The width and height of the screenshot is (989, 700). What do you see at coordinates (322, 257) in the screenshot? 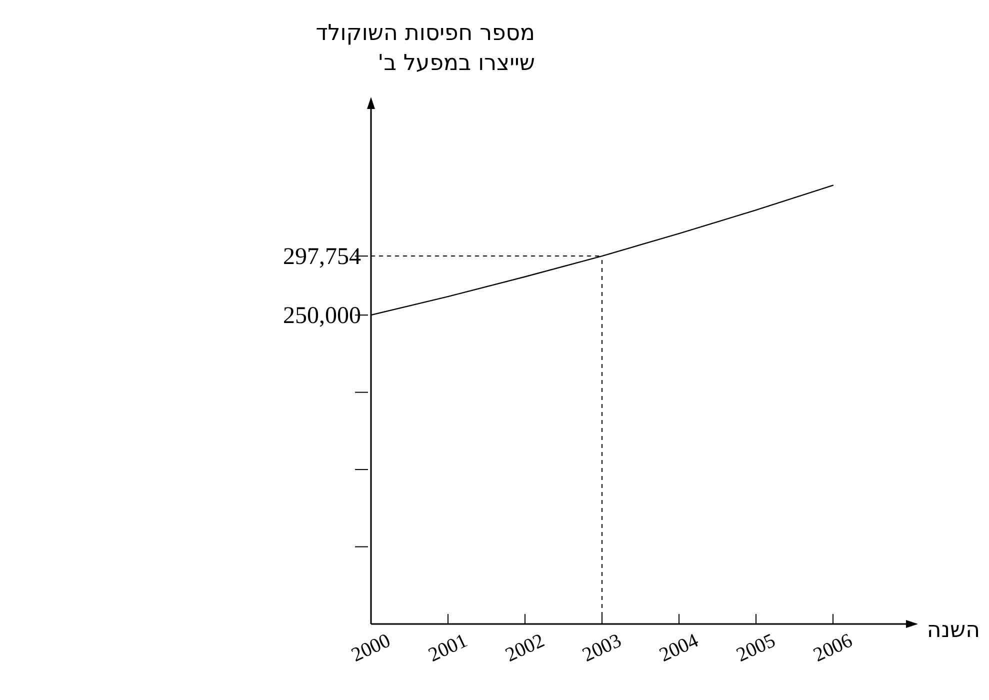
I see `y-tick-label: 297,754` at bounding box center [322, 257].